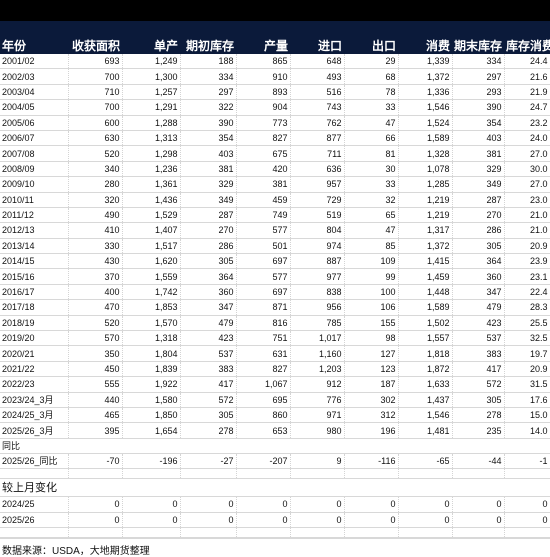 The image size is (550, 557). What do you see at coordinates (95, 62) in the screenshot?
I see `table-cell: 693` at bounding box center [95, 62].